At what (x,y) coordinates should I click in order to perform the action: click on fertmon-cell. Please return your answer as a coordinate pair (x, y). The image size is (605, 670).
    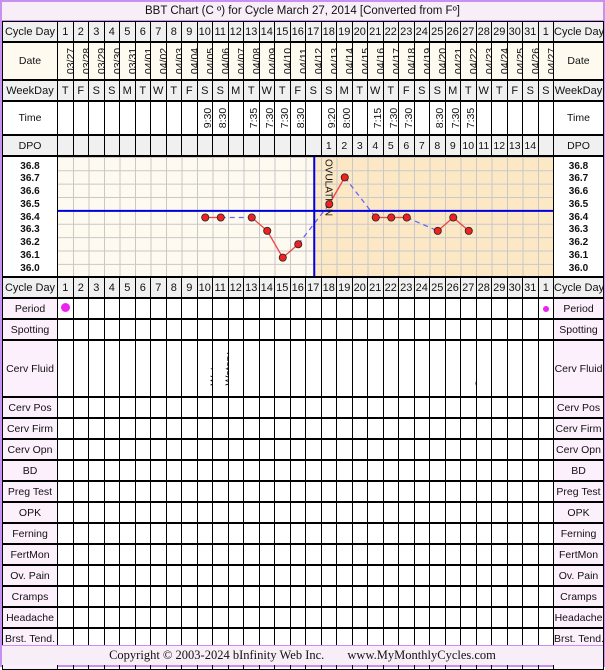
    Looking at the image, I should click on (204, 554).